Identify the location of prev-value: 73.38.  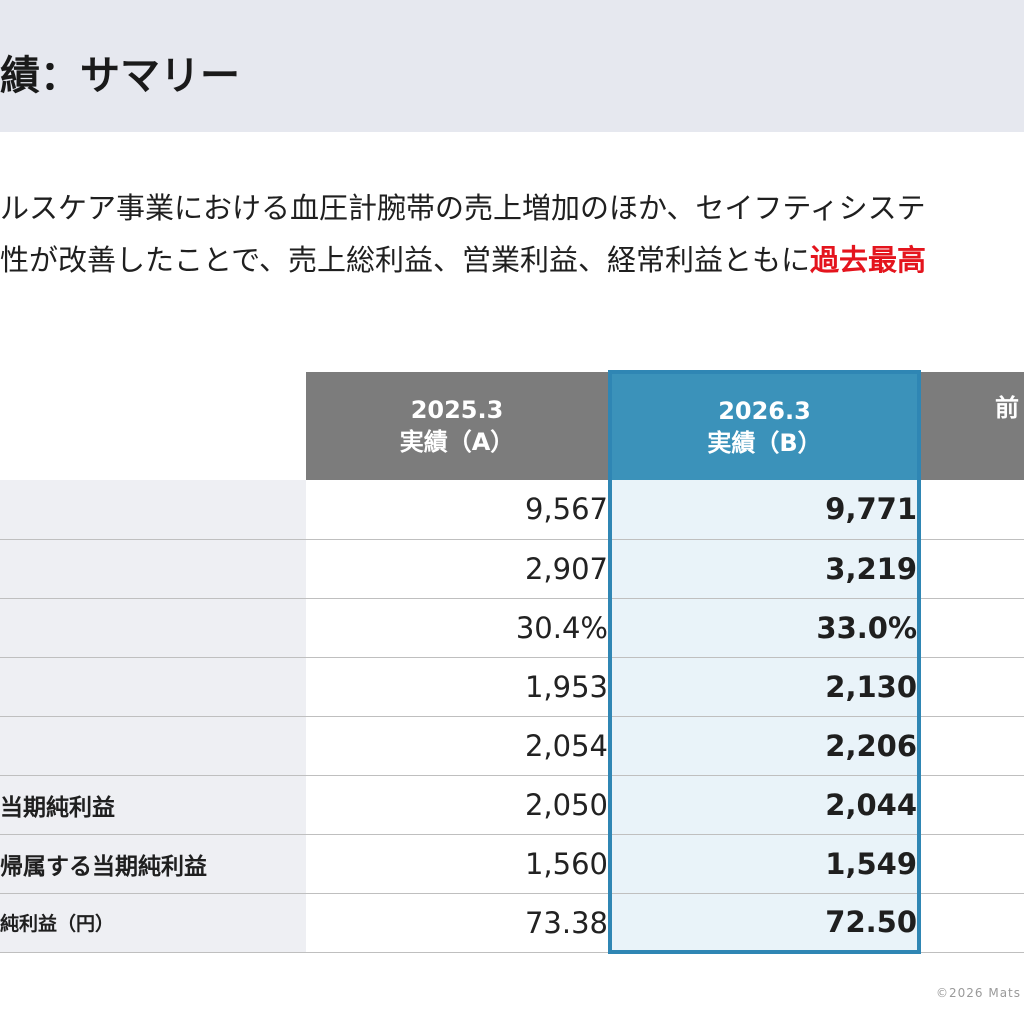
(458, 923).